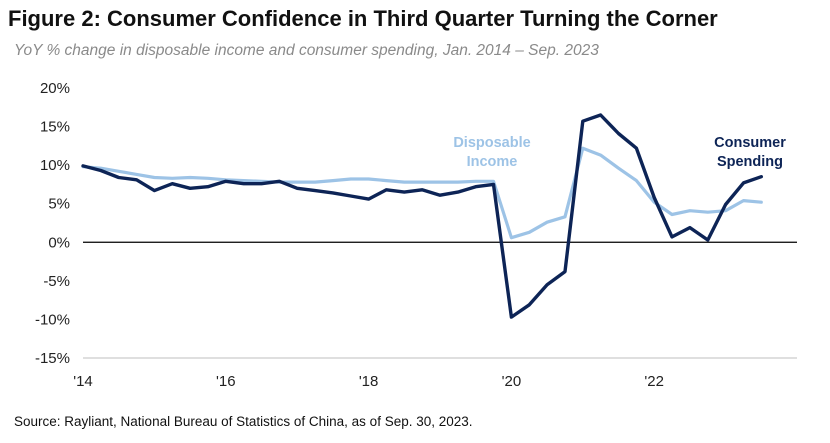  What do you see at coordinates (491, 152) in the screenshot?
I see `series-label-disposable-income: Disposable Income` at bounding box center [491, 152].